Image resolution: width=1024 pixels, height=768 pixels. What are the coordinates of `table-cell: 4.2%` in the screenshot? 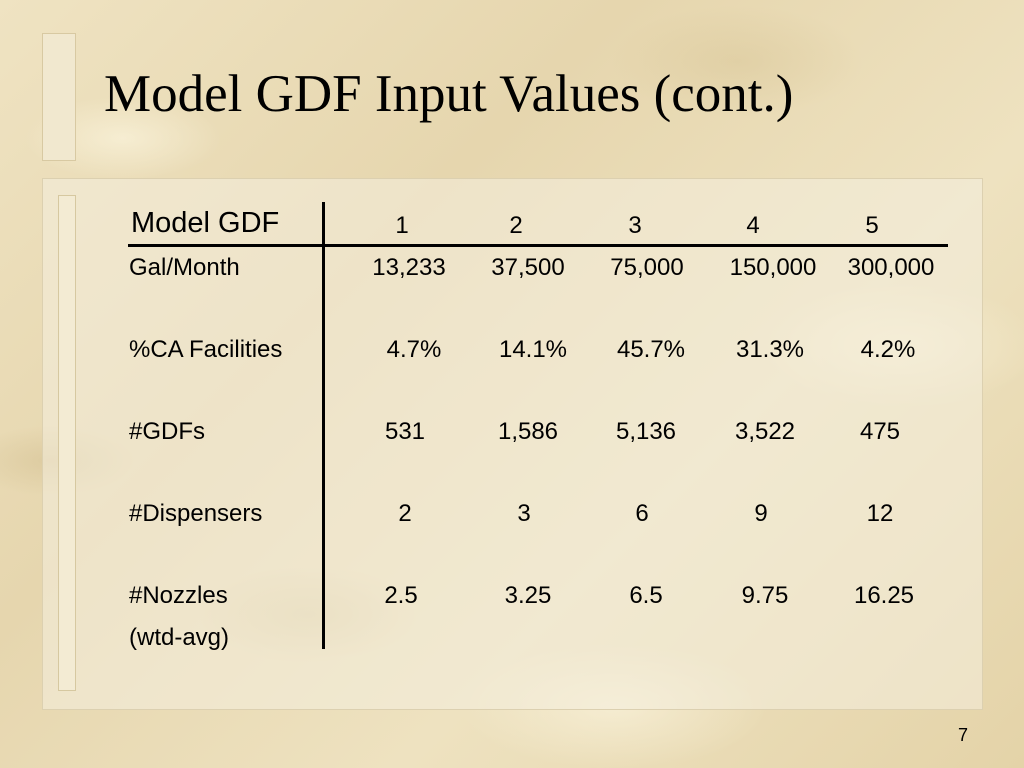 It's located at (888, 349).